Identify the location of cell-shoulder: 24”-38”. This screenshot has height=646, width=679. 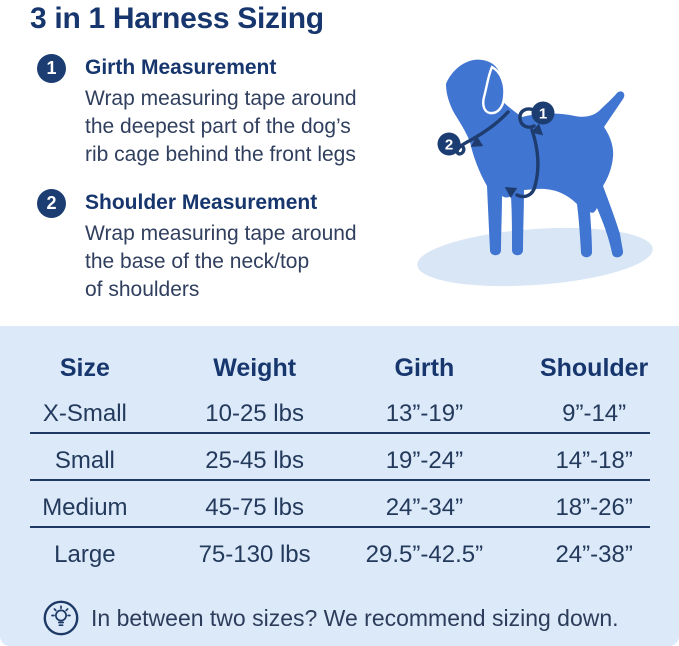
(594, 554).